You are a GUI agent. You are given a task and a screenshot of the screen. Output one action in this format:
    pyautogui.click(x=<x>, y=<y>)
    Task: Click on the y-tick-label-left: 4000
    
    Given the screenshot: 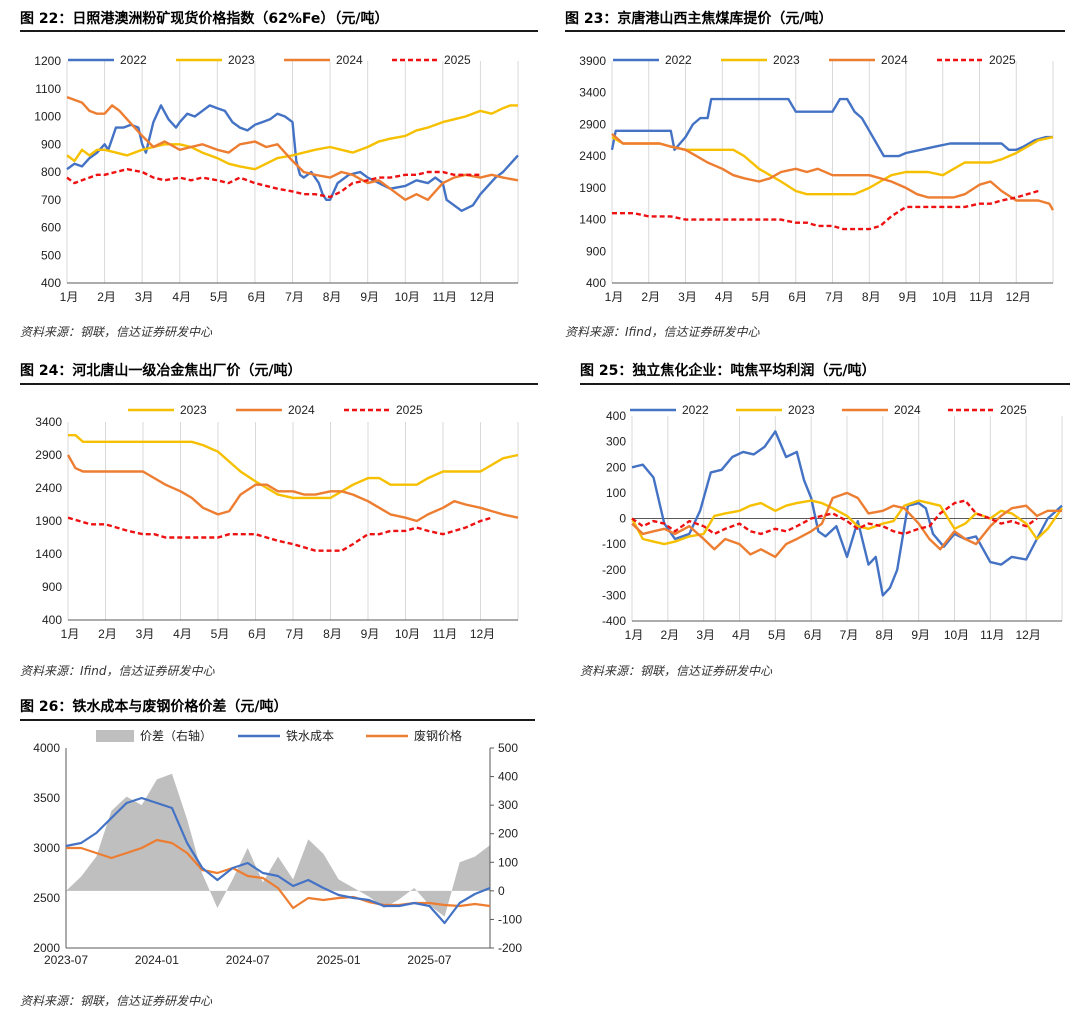 What is the action you would take?
    pyautogui.click(x=46, y=748)
    